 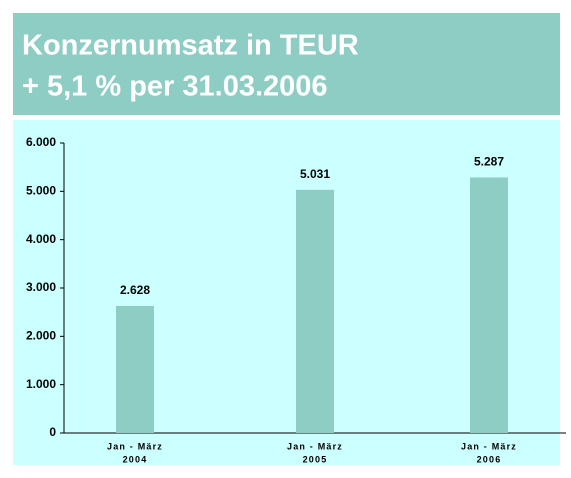 What do you see at coordinates (175, 87) in the screenshot?
I see `chart-subtitle: + 5,1 % per 31.03.2006` at bounding box center [175, 87].